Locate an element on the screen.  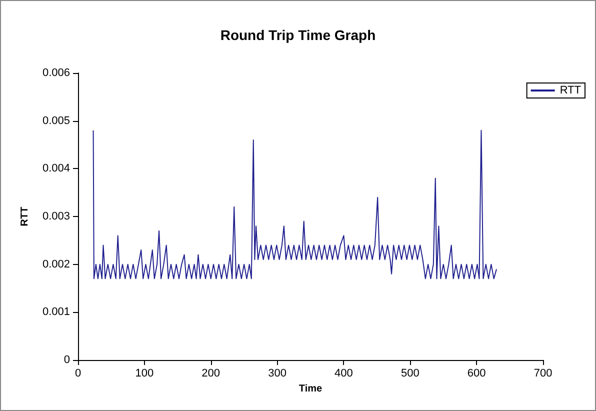
chart-title: Round Trip Time Graph is located at coordinates (298, 35).